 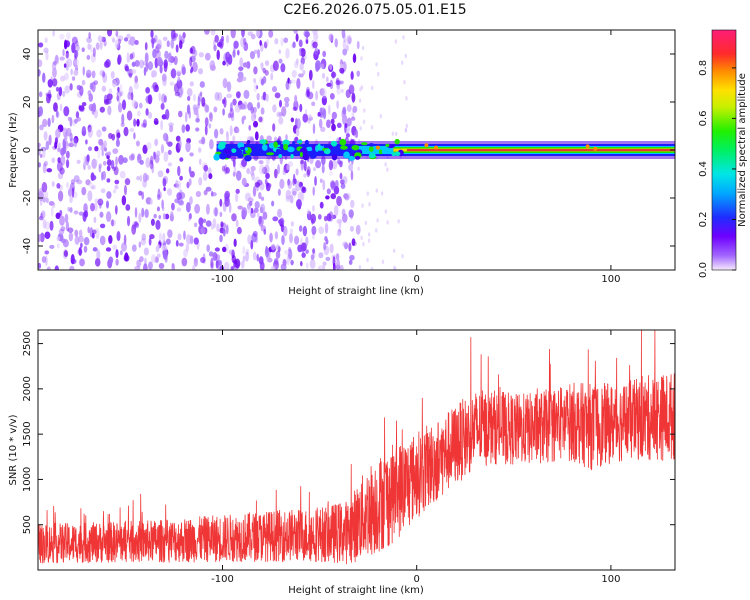 What do you see at coordinates (356, 590) in the screenshot?
I see `bottom-x-axis-label: Height of straight line (km)` at bounding box center [356, 590].